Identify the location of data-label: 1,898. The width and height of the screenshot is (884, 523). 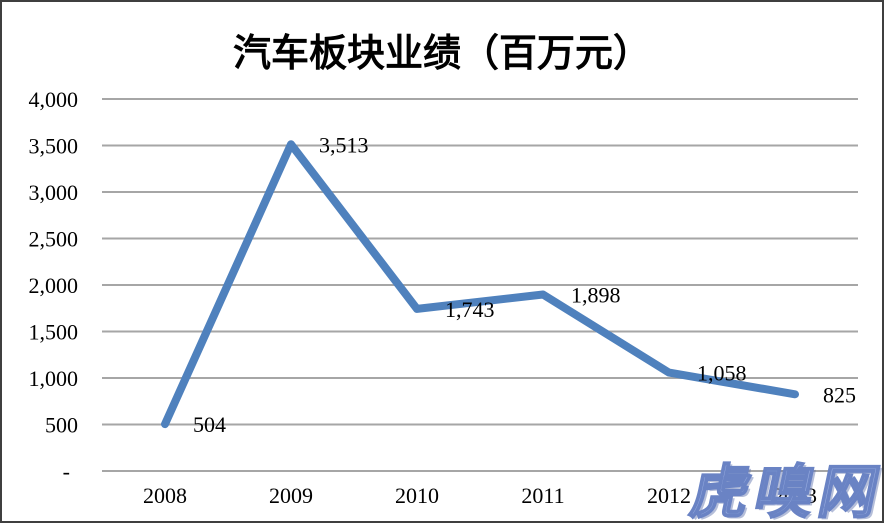
(596, 294).